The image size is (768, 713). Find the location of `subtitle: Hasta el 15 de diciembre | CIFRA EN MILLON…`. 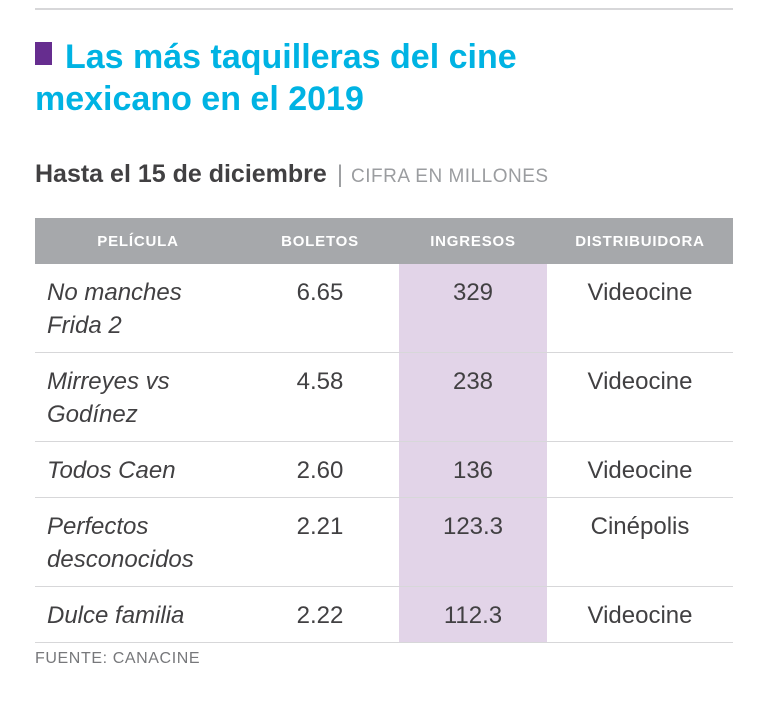

subtitle: Hasta el 15 de diciembre | CIFRA EN MILLON… is located at coordinates (292, 174).